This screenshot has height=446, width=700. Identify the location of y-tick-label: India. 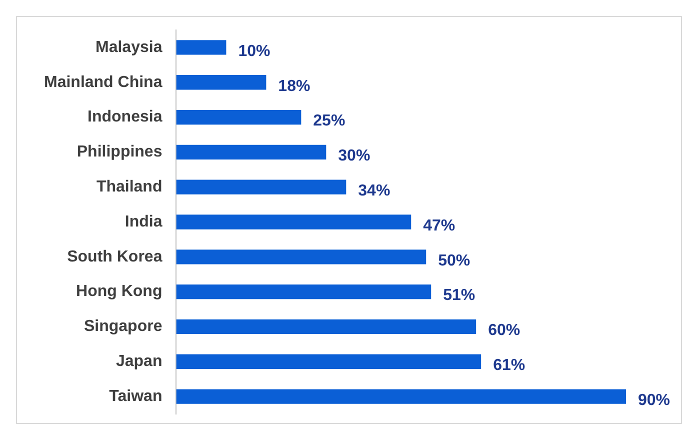
(143, 221).